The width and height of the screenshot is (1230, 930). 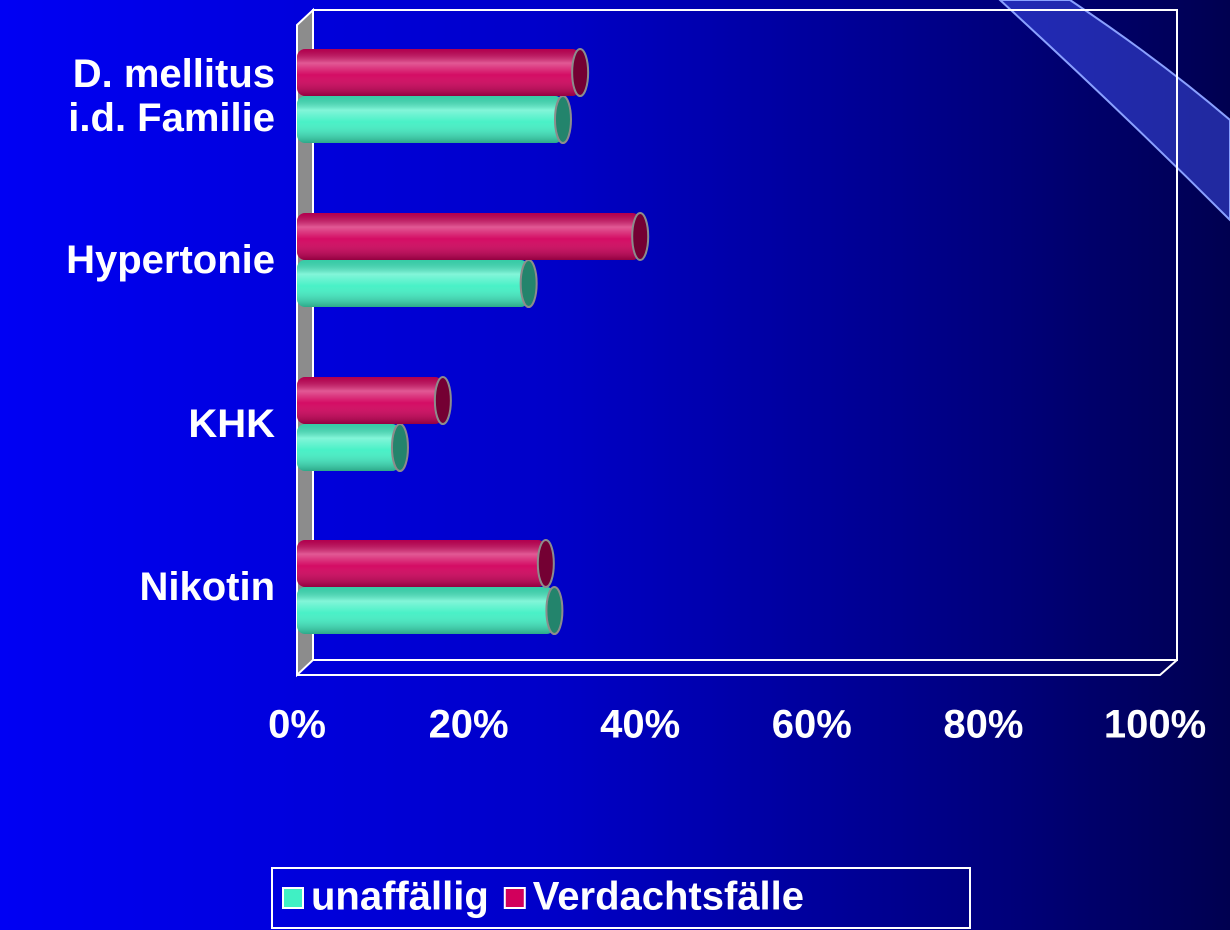 What do you see at coordinates (231, 424) in the screenshot?
I see `category-label: KHK` at bounding box center [231, 424].